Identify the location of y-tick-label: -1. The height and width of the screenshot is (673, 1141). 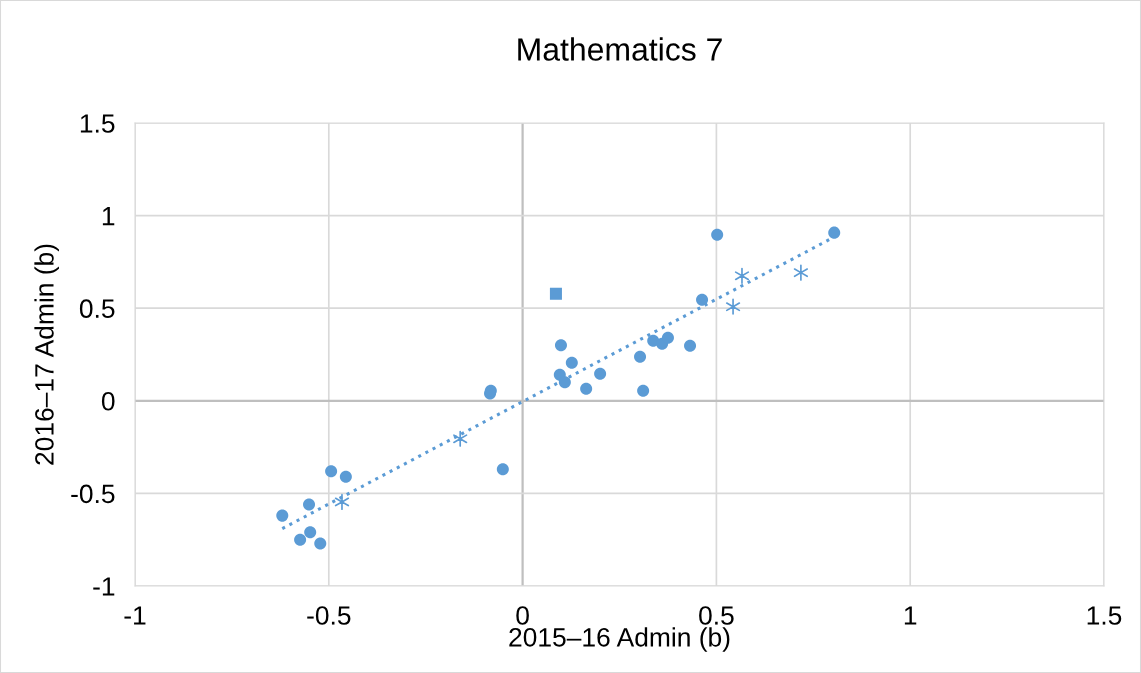
(104, 586).